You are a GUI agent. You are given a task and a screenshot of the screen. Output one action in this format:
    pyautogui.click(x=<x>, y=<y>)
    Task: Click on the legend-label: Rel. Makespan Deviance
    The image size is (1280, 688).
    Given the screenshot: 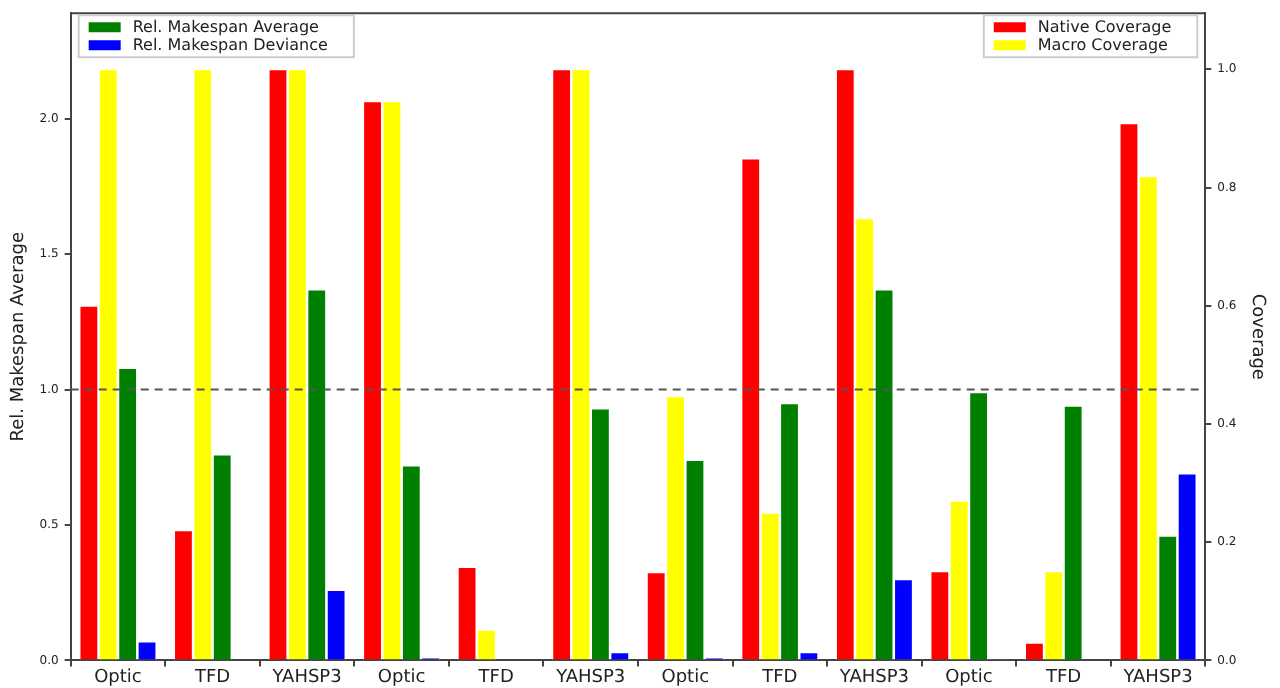 What is the action you would take?
    pyautogui.click(x=230, y=45)
    